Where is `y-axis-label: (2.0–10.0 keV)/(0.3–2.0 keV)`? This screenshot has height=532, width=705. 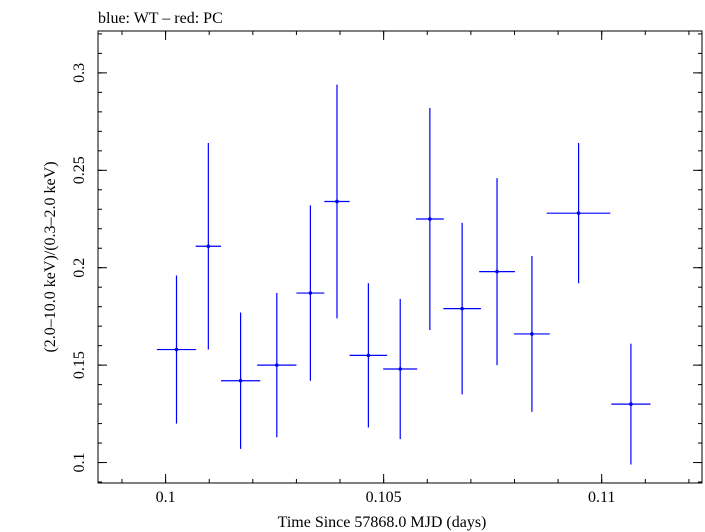
y-axis-label: (2.0–10.0 keV)/(0.3–2.0 keV) is located at coordinates (50, 256).